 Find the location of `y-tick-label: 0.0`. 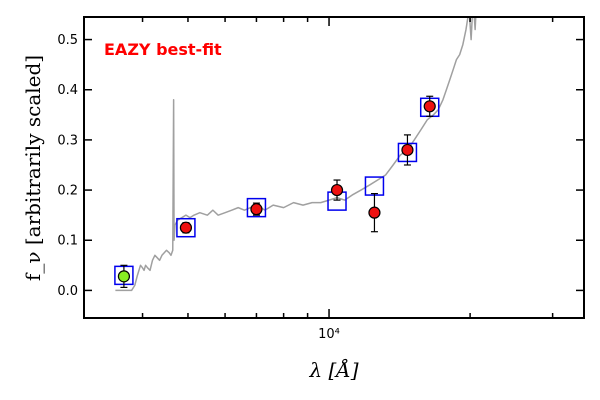

y-tick-label: 0.0 is located at coordinates (67, 291).